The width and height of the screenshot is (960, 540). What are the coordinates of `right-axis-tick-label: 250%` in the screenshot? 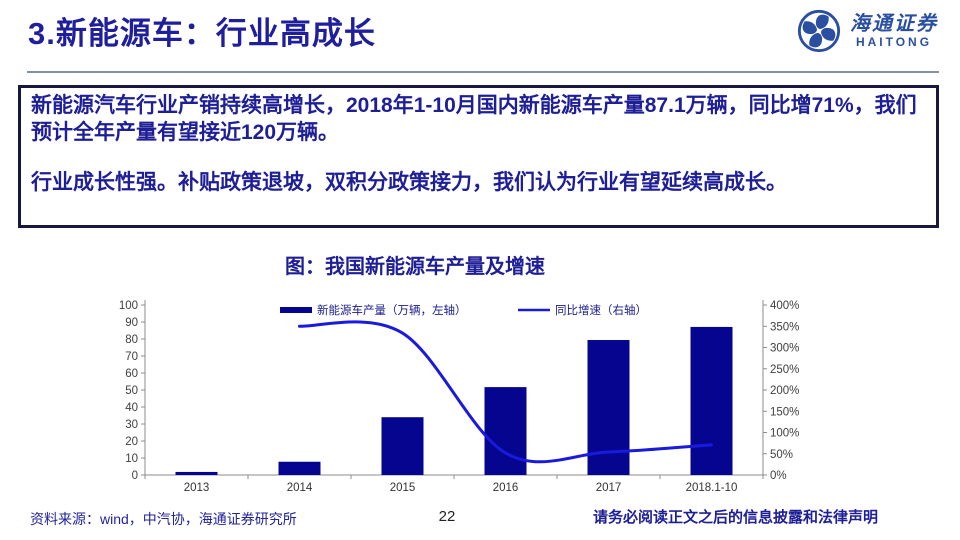 It's located at (784, 370).